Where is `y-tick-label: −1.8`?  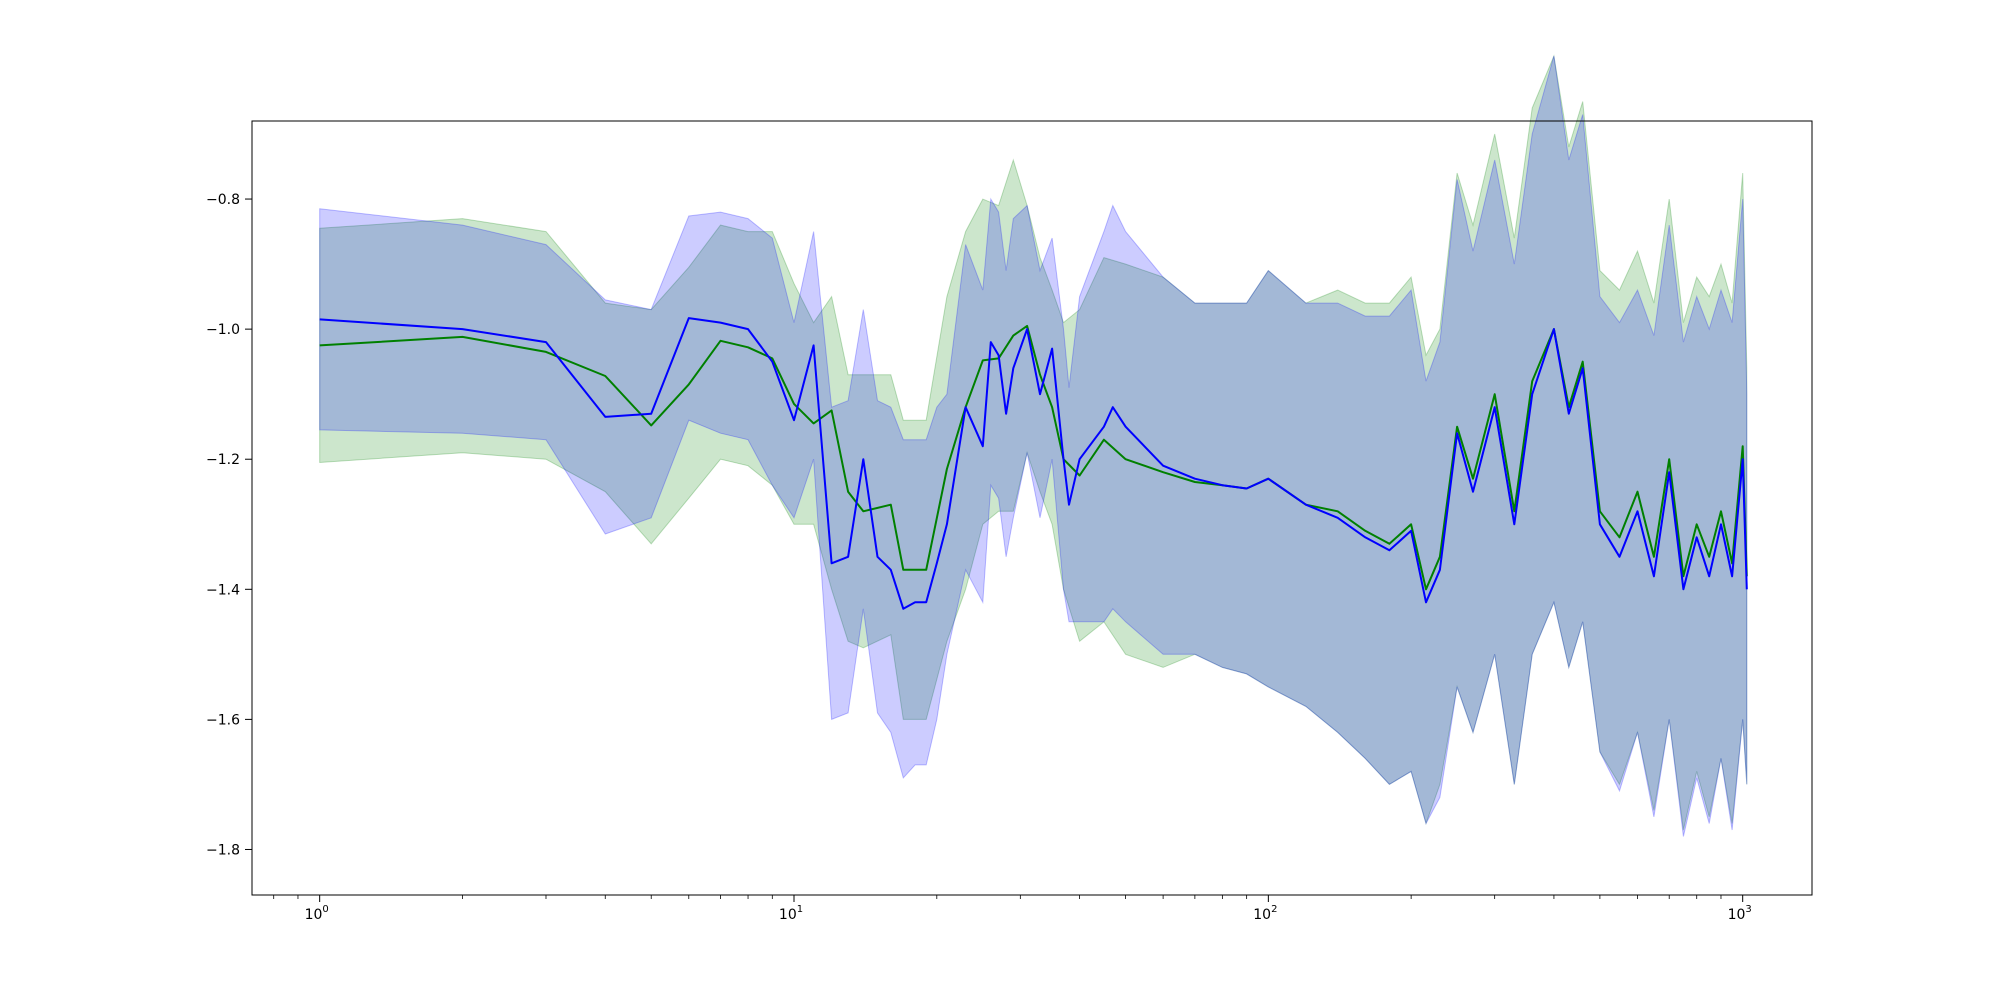
y-tick-label: −1.8 is located at coordinates (223, 850).